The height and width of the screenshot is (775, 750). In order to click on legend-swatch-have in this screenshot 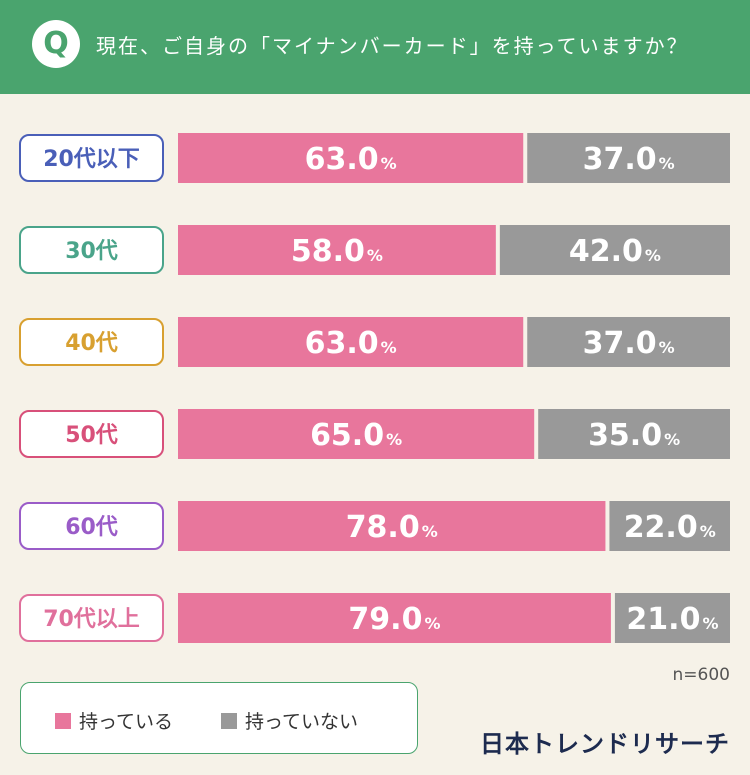, I will do `click(63, 720)`.